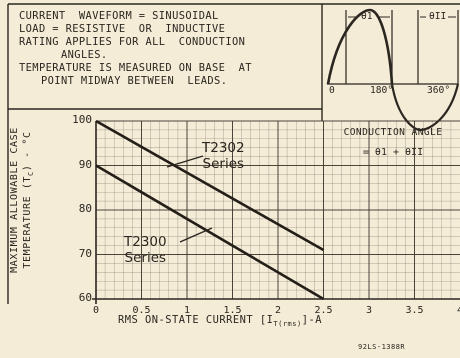  I want to click on positive-half-wave, so click(360, 46).